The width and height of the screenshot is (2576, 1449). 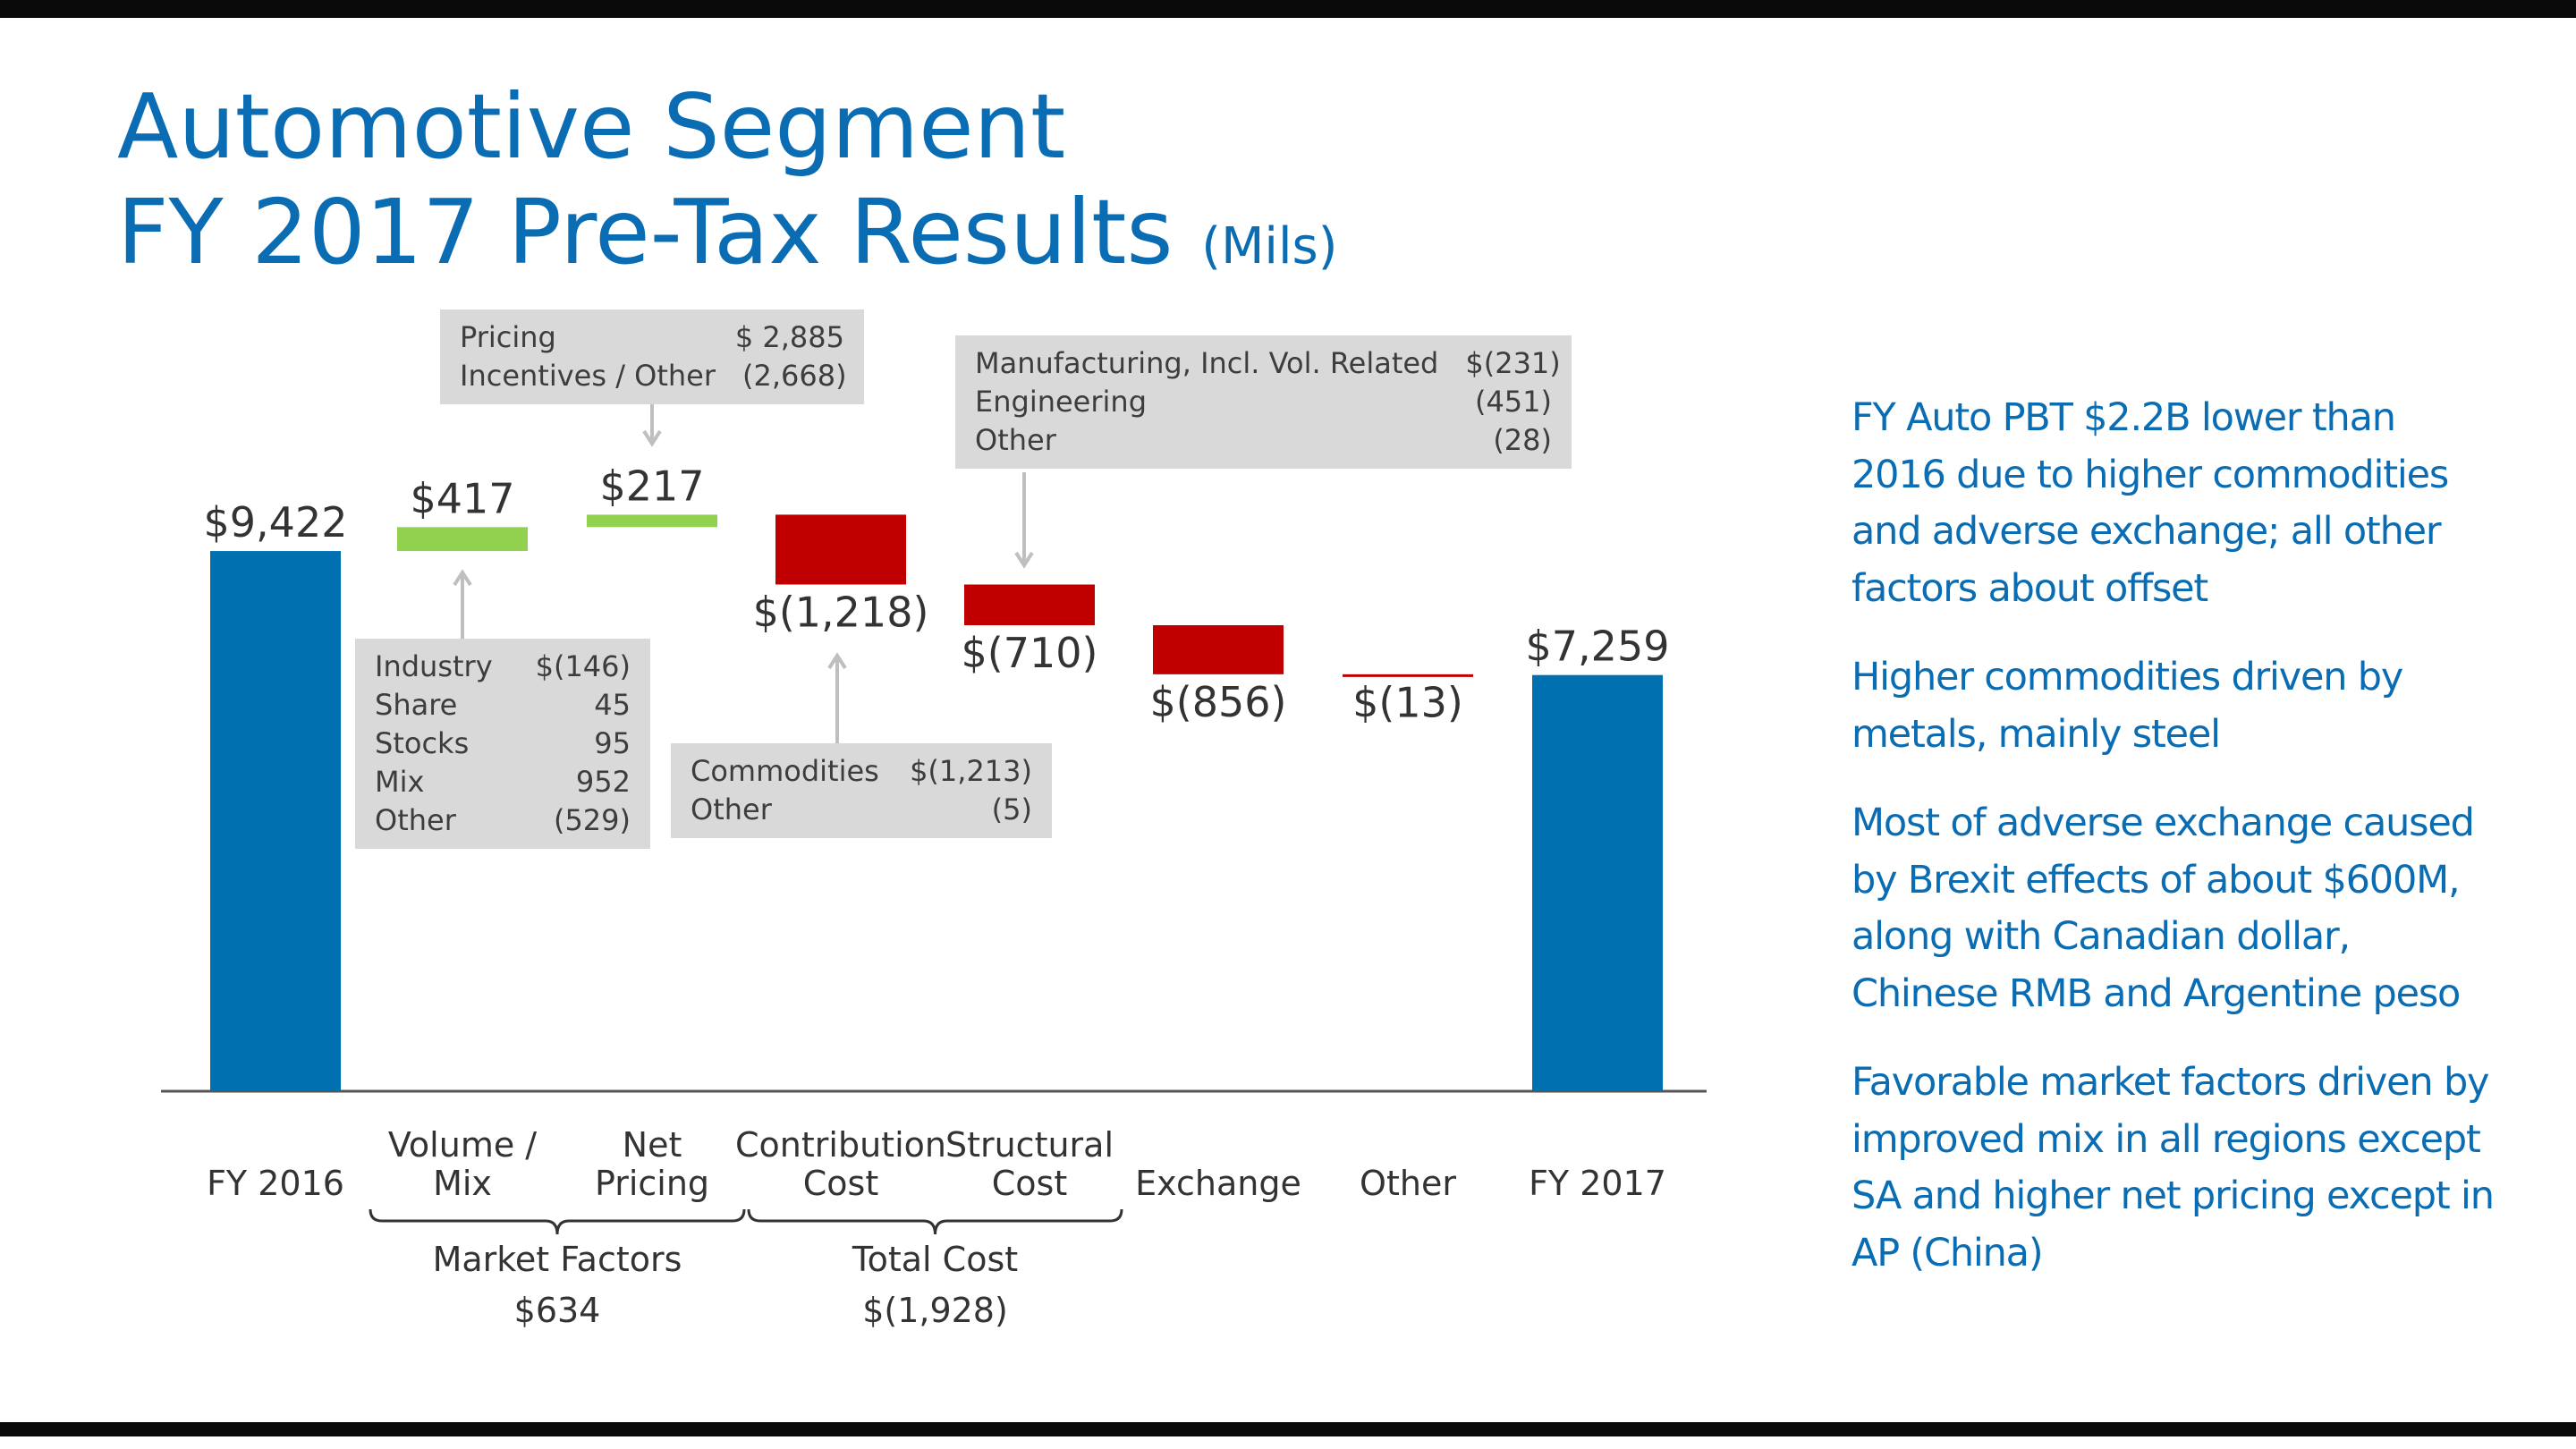 I want to click on group-value-total-cost: $(1,928), so click(x=935, y=1310).